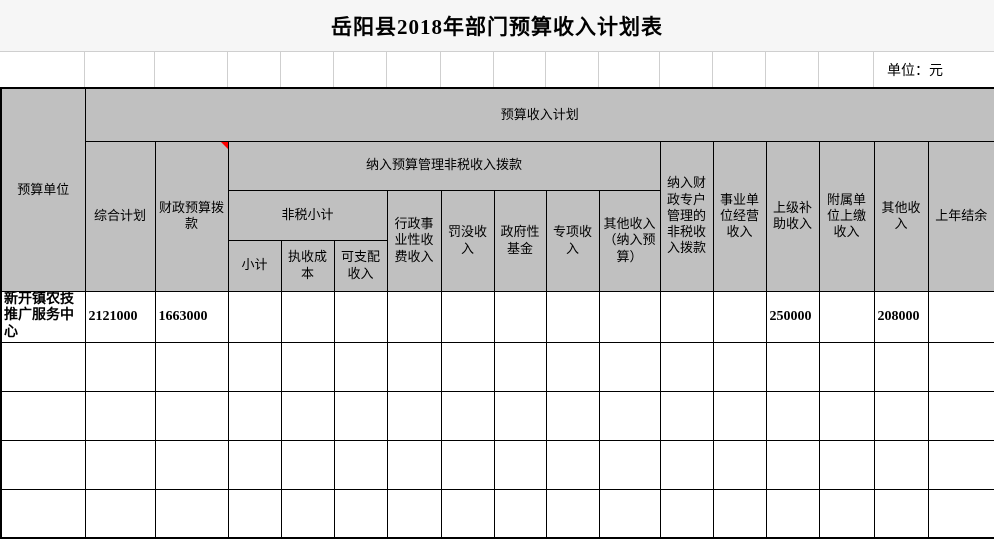 The height and width of the screenshot is (541, 994). I want to click on cell-fiscal-budget-allocation: 1663000, so click(191, 316).